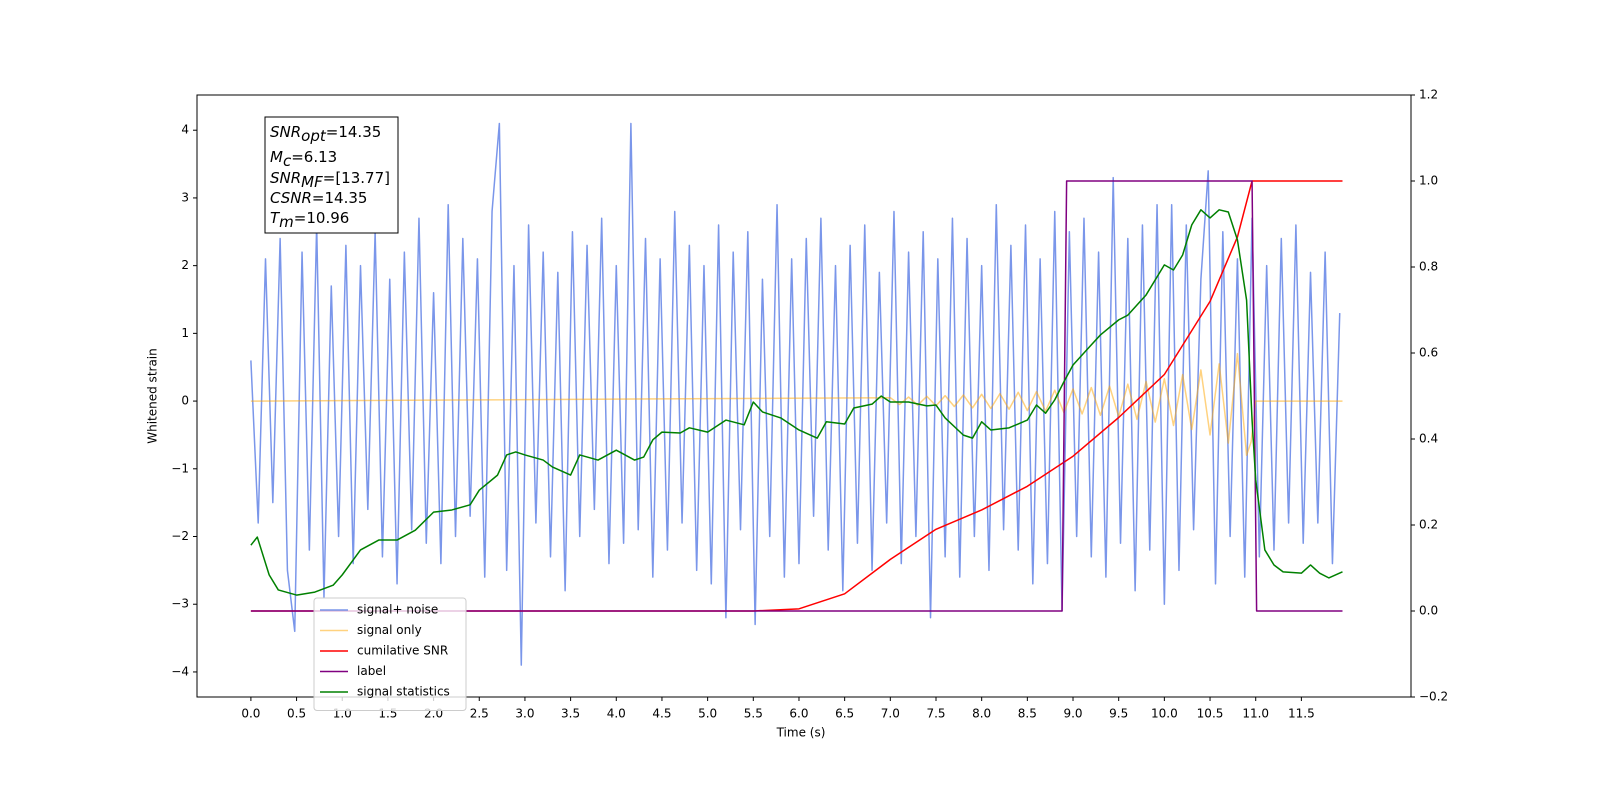 The height and width of the screenshot is (800, 1600). I want to click on x-tick-label: 9.0, so click(1072, 714).